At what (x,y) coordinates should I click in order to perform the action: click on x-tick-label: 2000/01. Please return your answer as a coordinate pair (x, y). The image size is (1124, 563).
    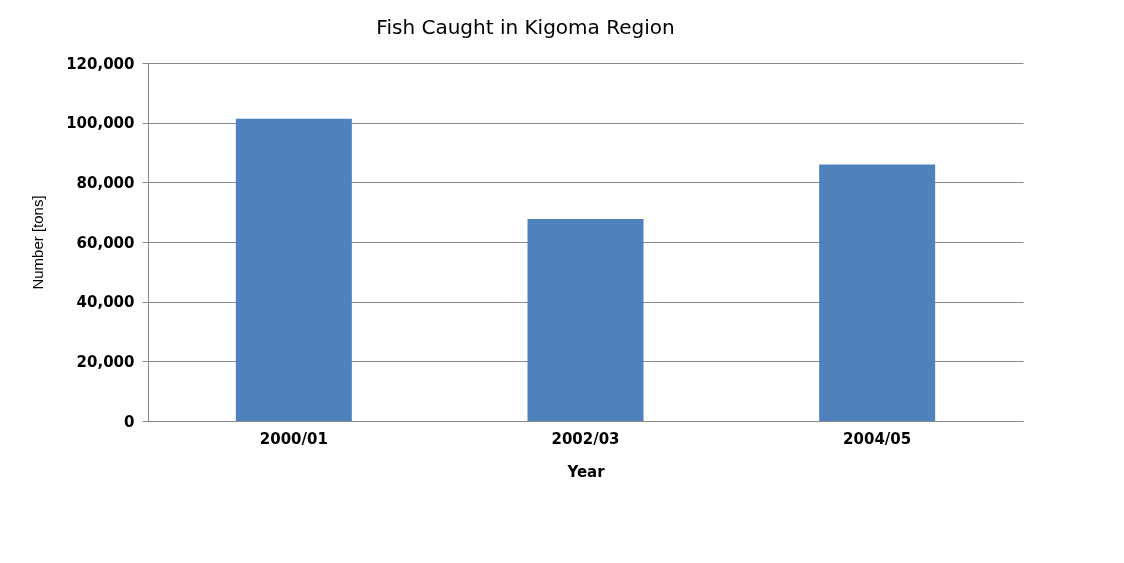
    Looking at the image, I should click on (293, 438).